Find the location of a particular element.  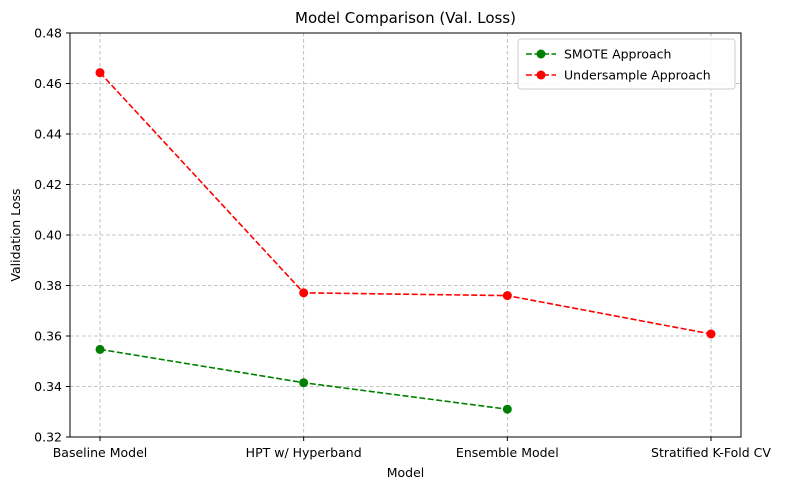

chart-title: Model Comparison (Val. Loss) is located at coordinates (405, 18).